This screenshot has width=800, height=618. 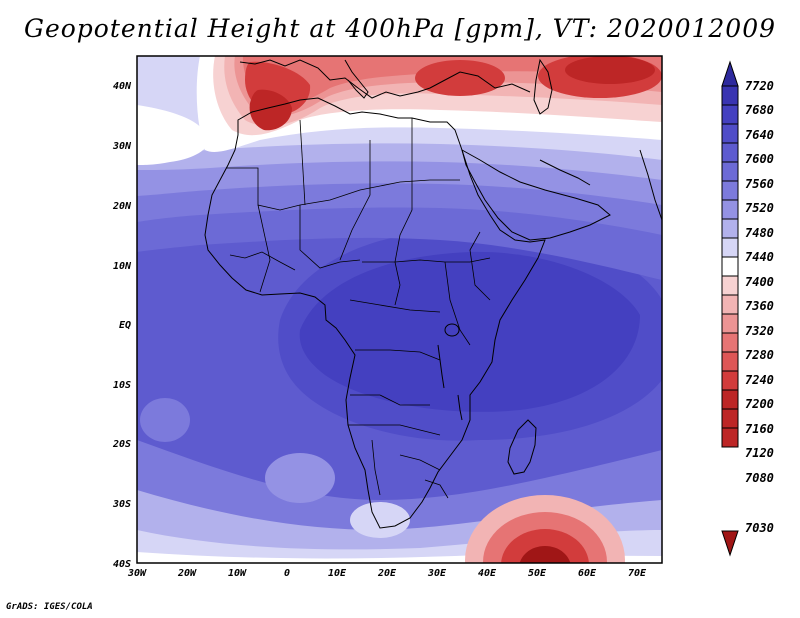 I want to click on lon-tick-label: 70E, so click(x=637, y=573).